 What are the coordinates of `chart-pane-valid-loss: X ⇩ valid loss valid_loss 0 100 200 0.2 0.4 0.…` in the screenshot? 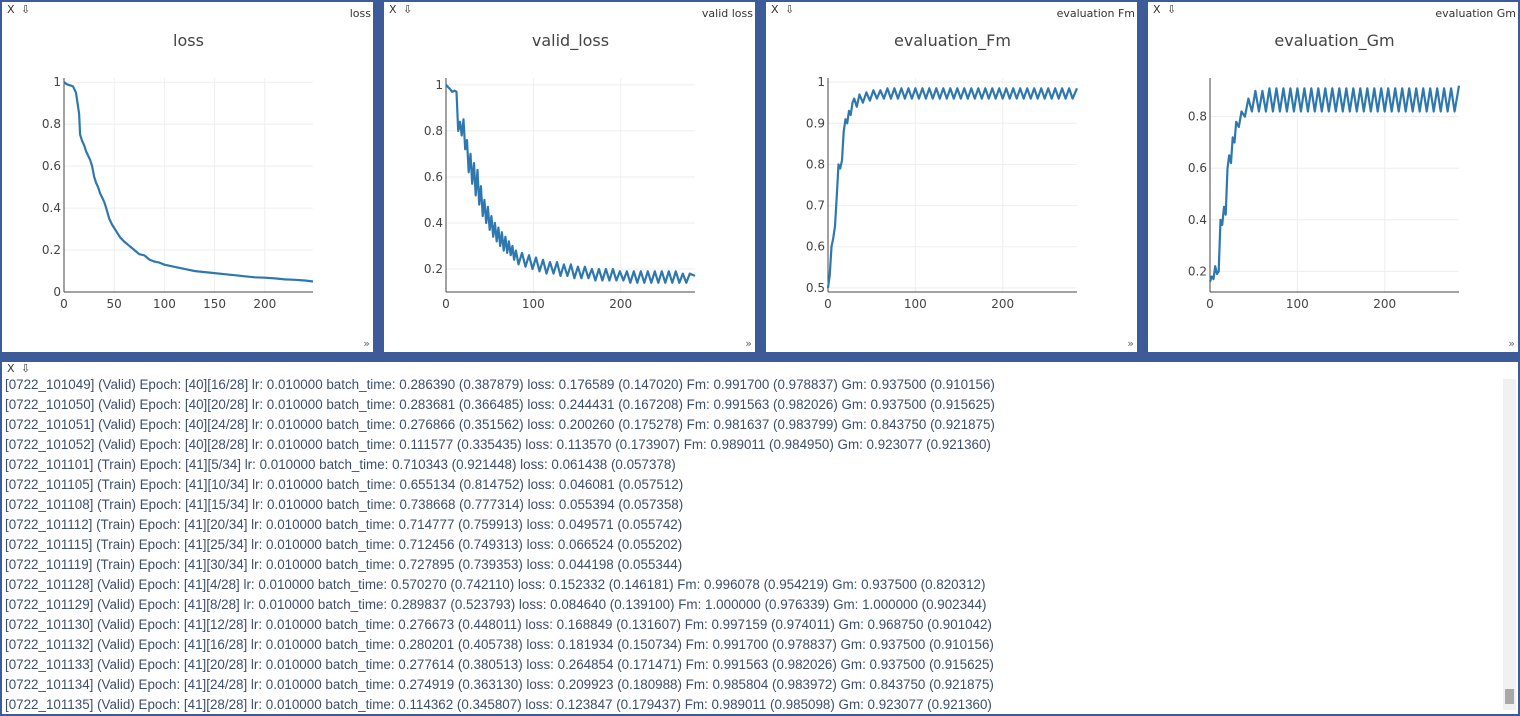 It's located at (569, 177).